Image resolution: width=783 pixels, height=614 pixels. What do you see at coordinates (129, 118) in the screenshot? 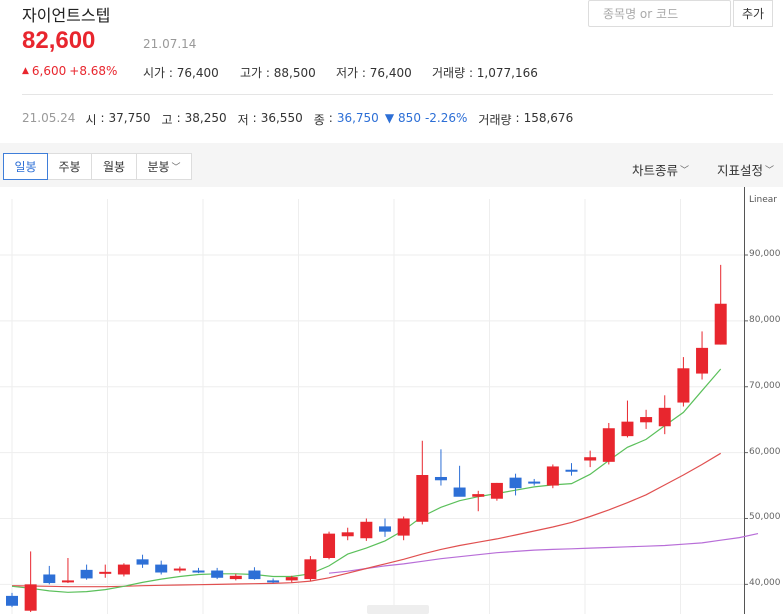
I see `prev-open: 37,750` at bounding box center [129, 118].